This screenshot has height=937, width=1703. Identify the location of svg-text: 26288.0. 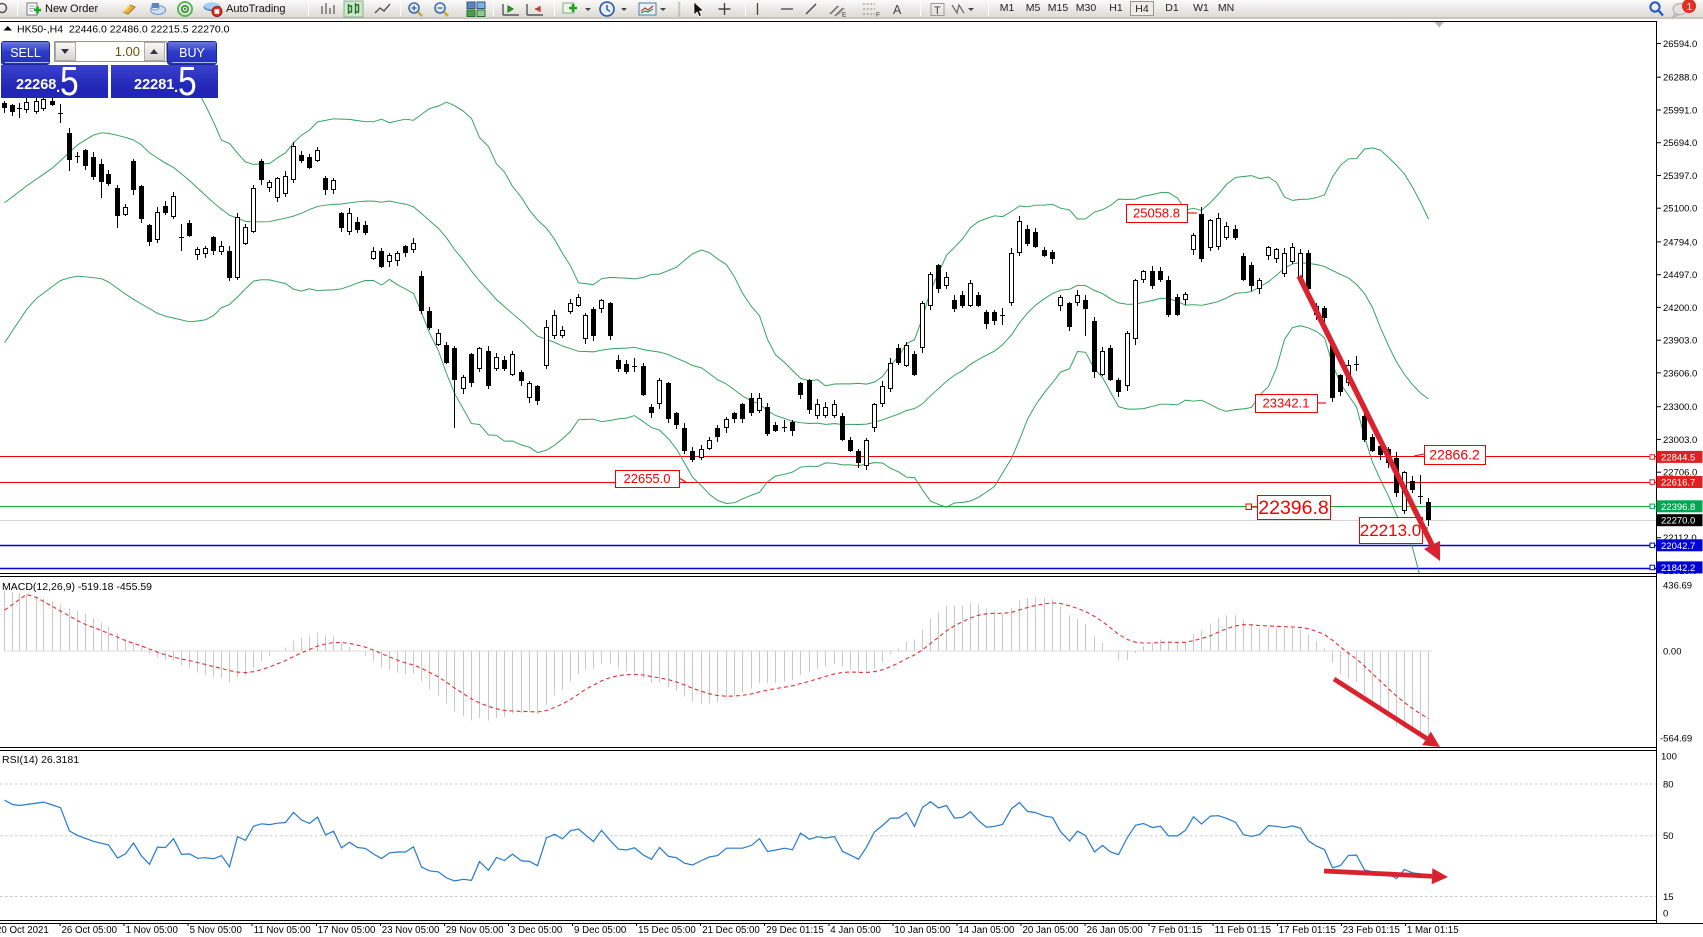
(1680, 78).